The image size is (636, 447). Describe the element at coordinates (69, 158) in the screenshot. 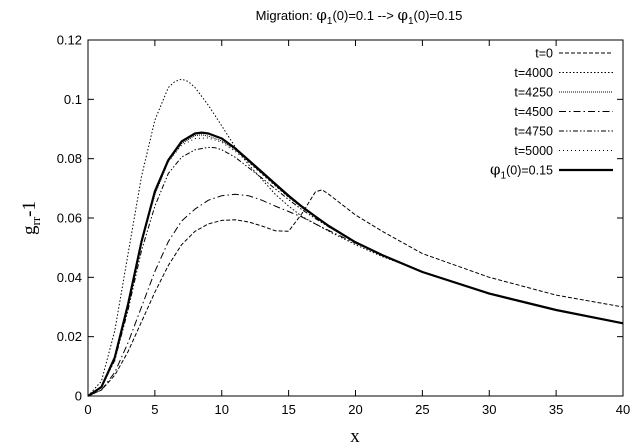

I see `y-tick-label: 0.08` at that location.